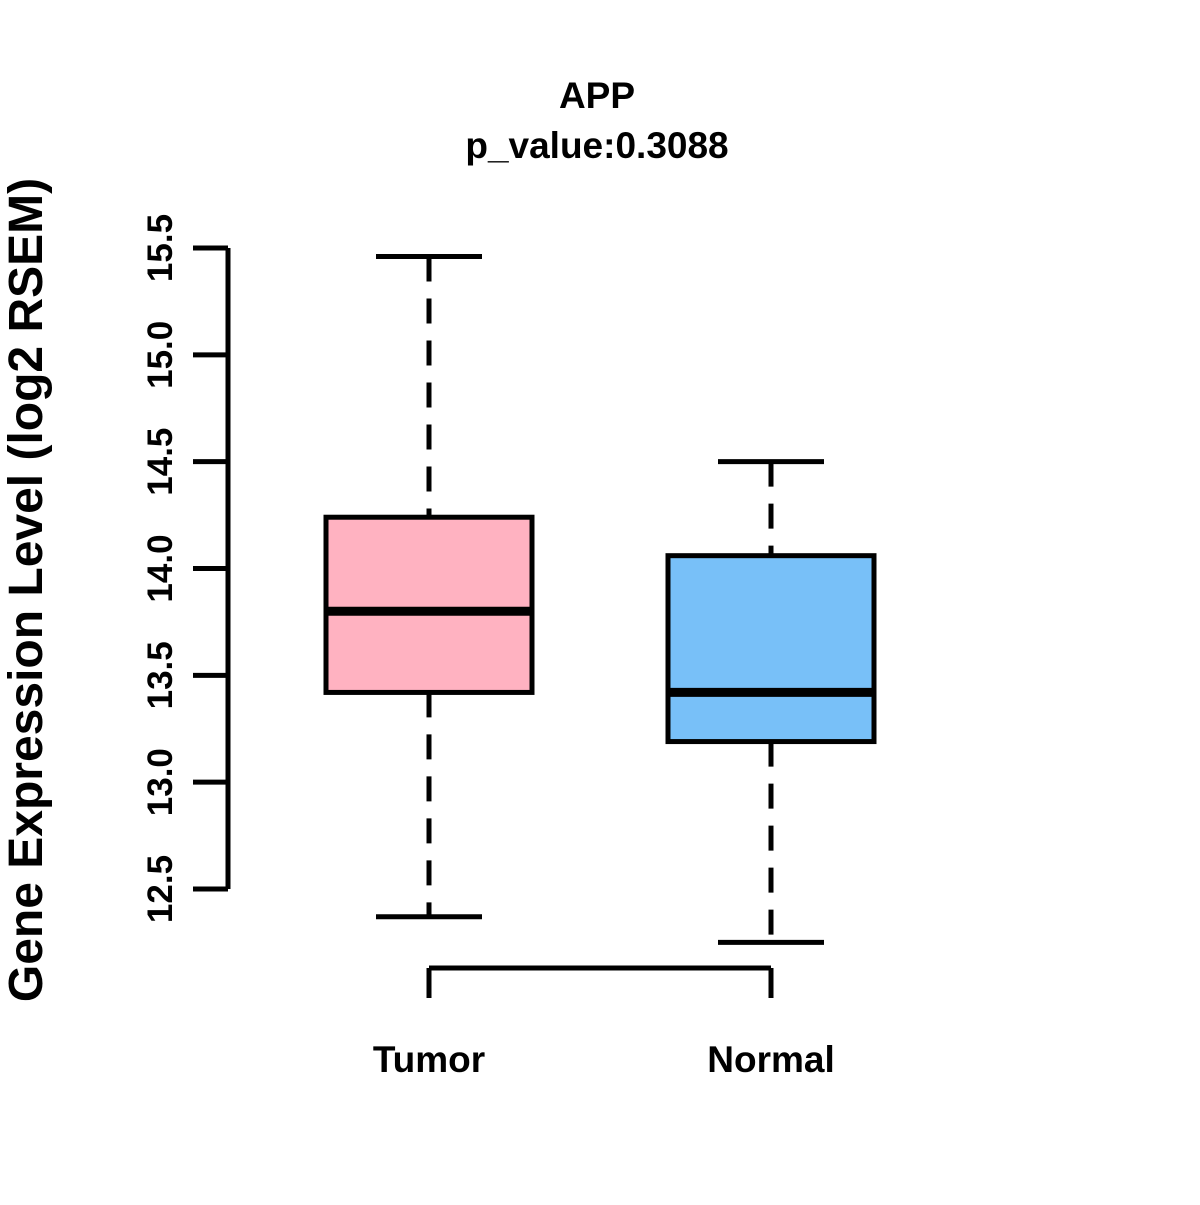 This screenshot has width=1200, height=1205. I want to click on chart-subtitle: p_value:0.3088, so click(596, 145).